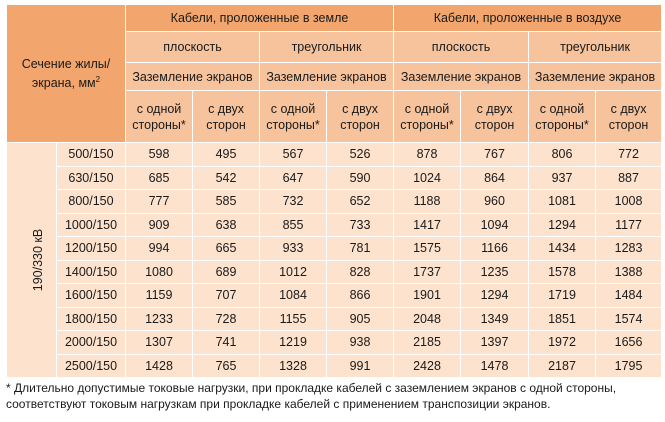 This screenshot has height=422, width=665. I want to click on value-cell: 1574, so click(629, 318).